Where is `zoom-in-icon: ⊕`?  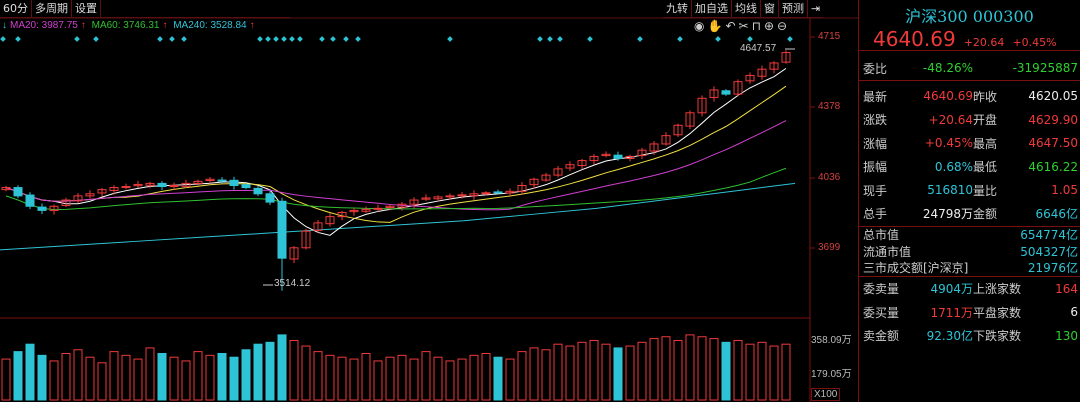
zoom-in-icon: ⊕ is located at coordinates (770, 26).